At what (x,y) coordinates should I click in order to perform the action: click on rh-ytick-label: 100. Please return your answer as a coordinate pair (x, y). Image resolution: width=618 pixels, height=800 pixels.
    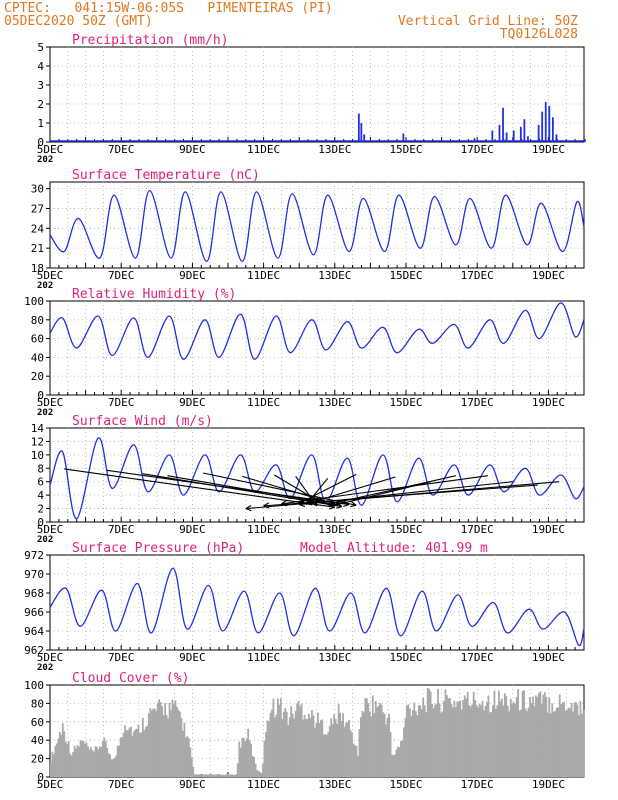
    Looking at the image, I should click on (34, 301).